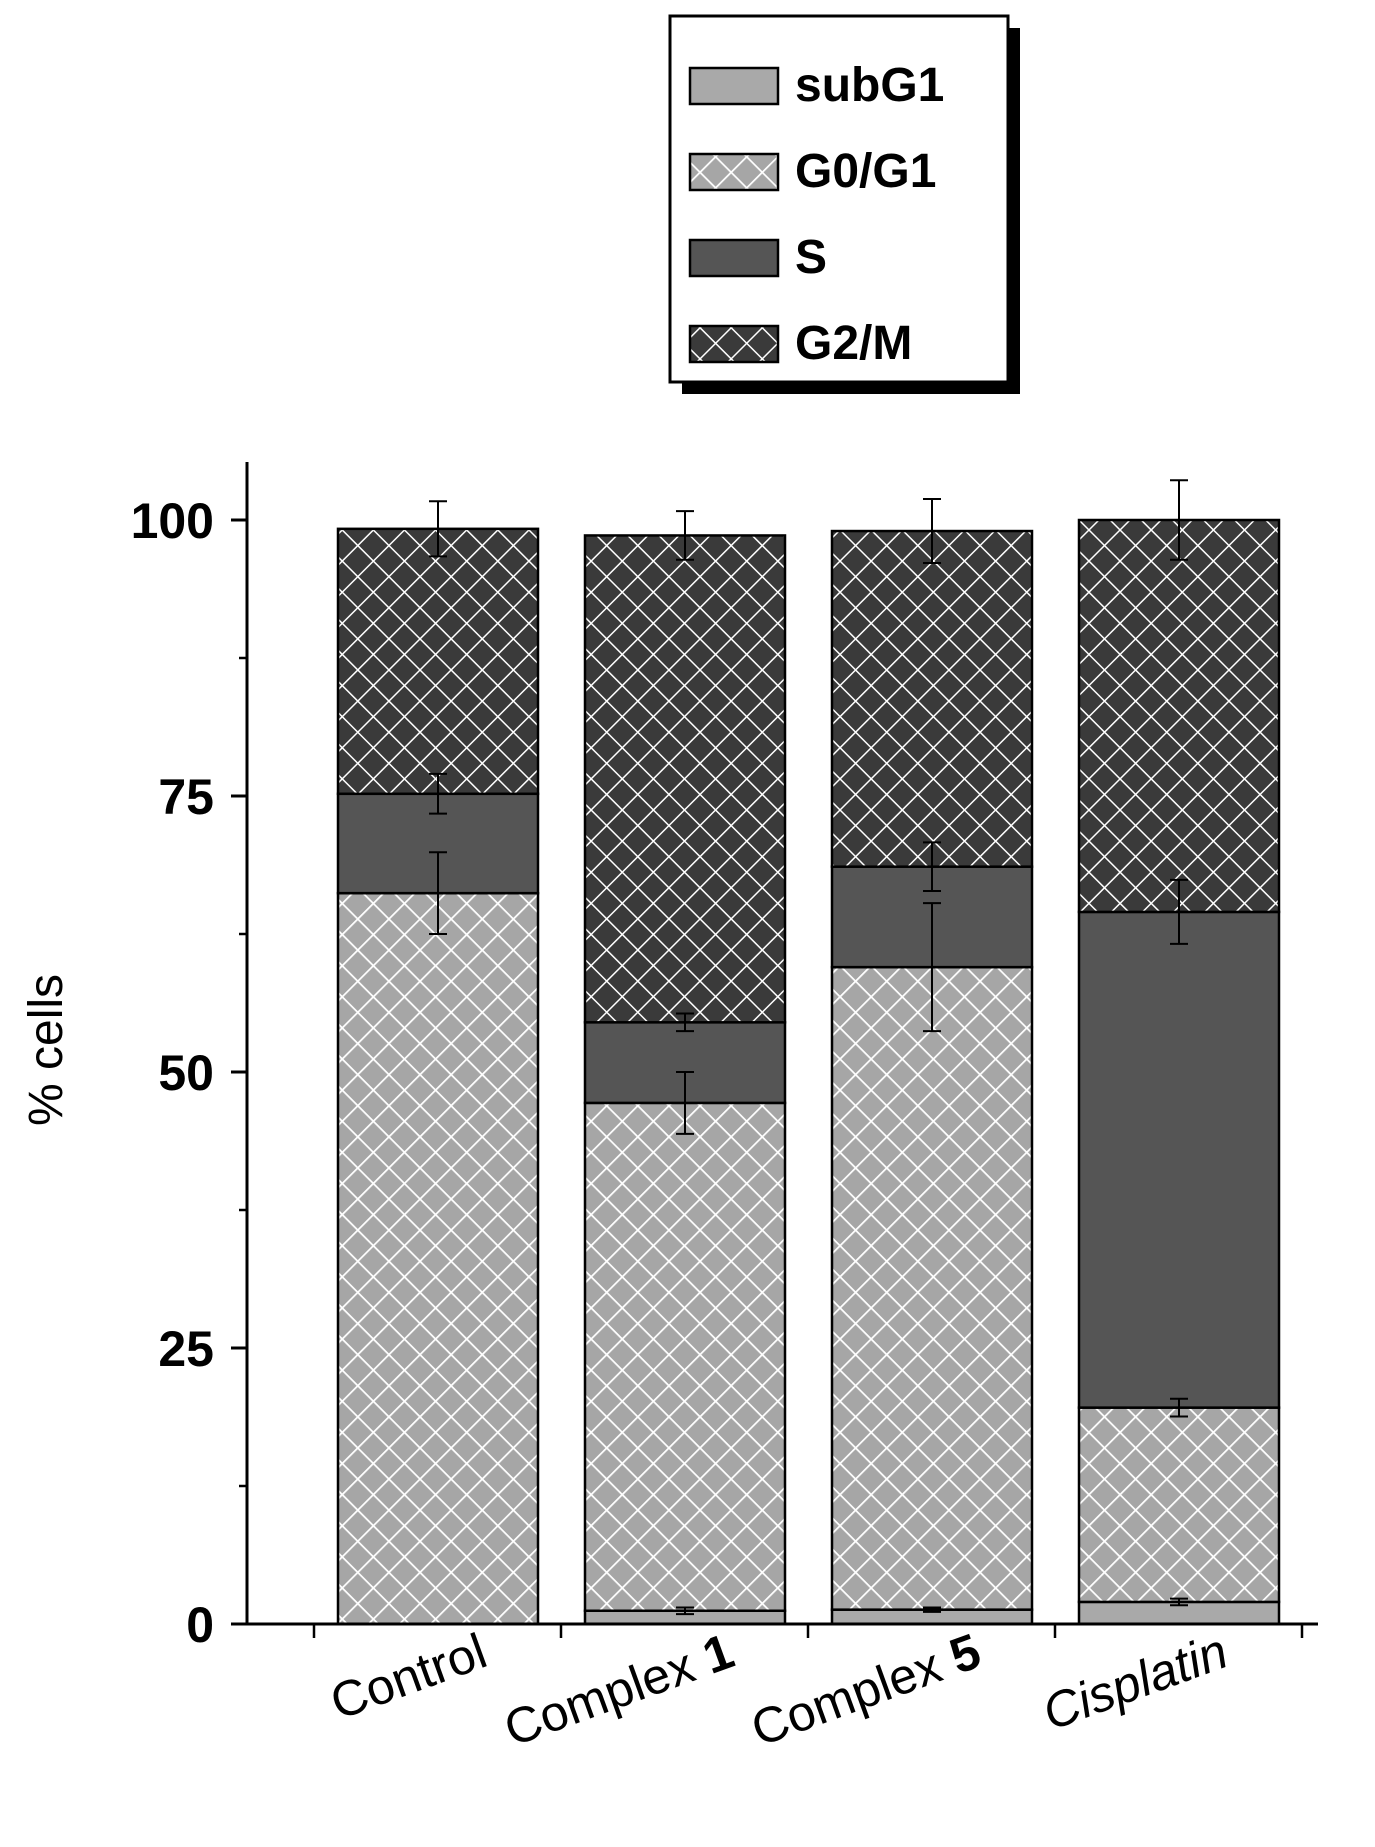 The width and height of the screenshot is (1375, 1847). I want to click on x-category-label-4: Cisplatin, so click(1134, 1682).